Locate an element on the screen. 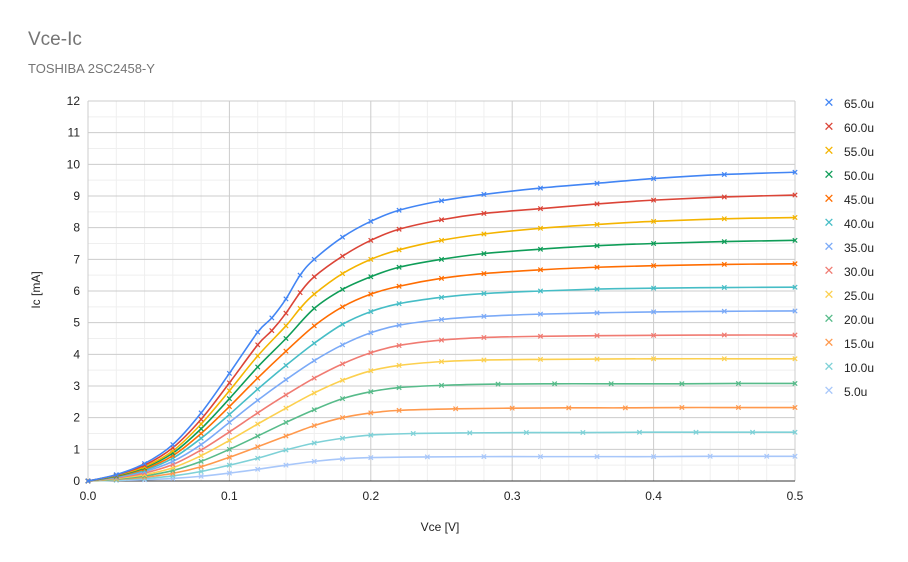 The width and height of the screenshot is (908, 562). x-tick-label: 0.4 is located at coordinates (653, 496).